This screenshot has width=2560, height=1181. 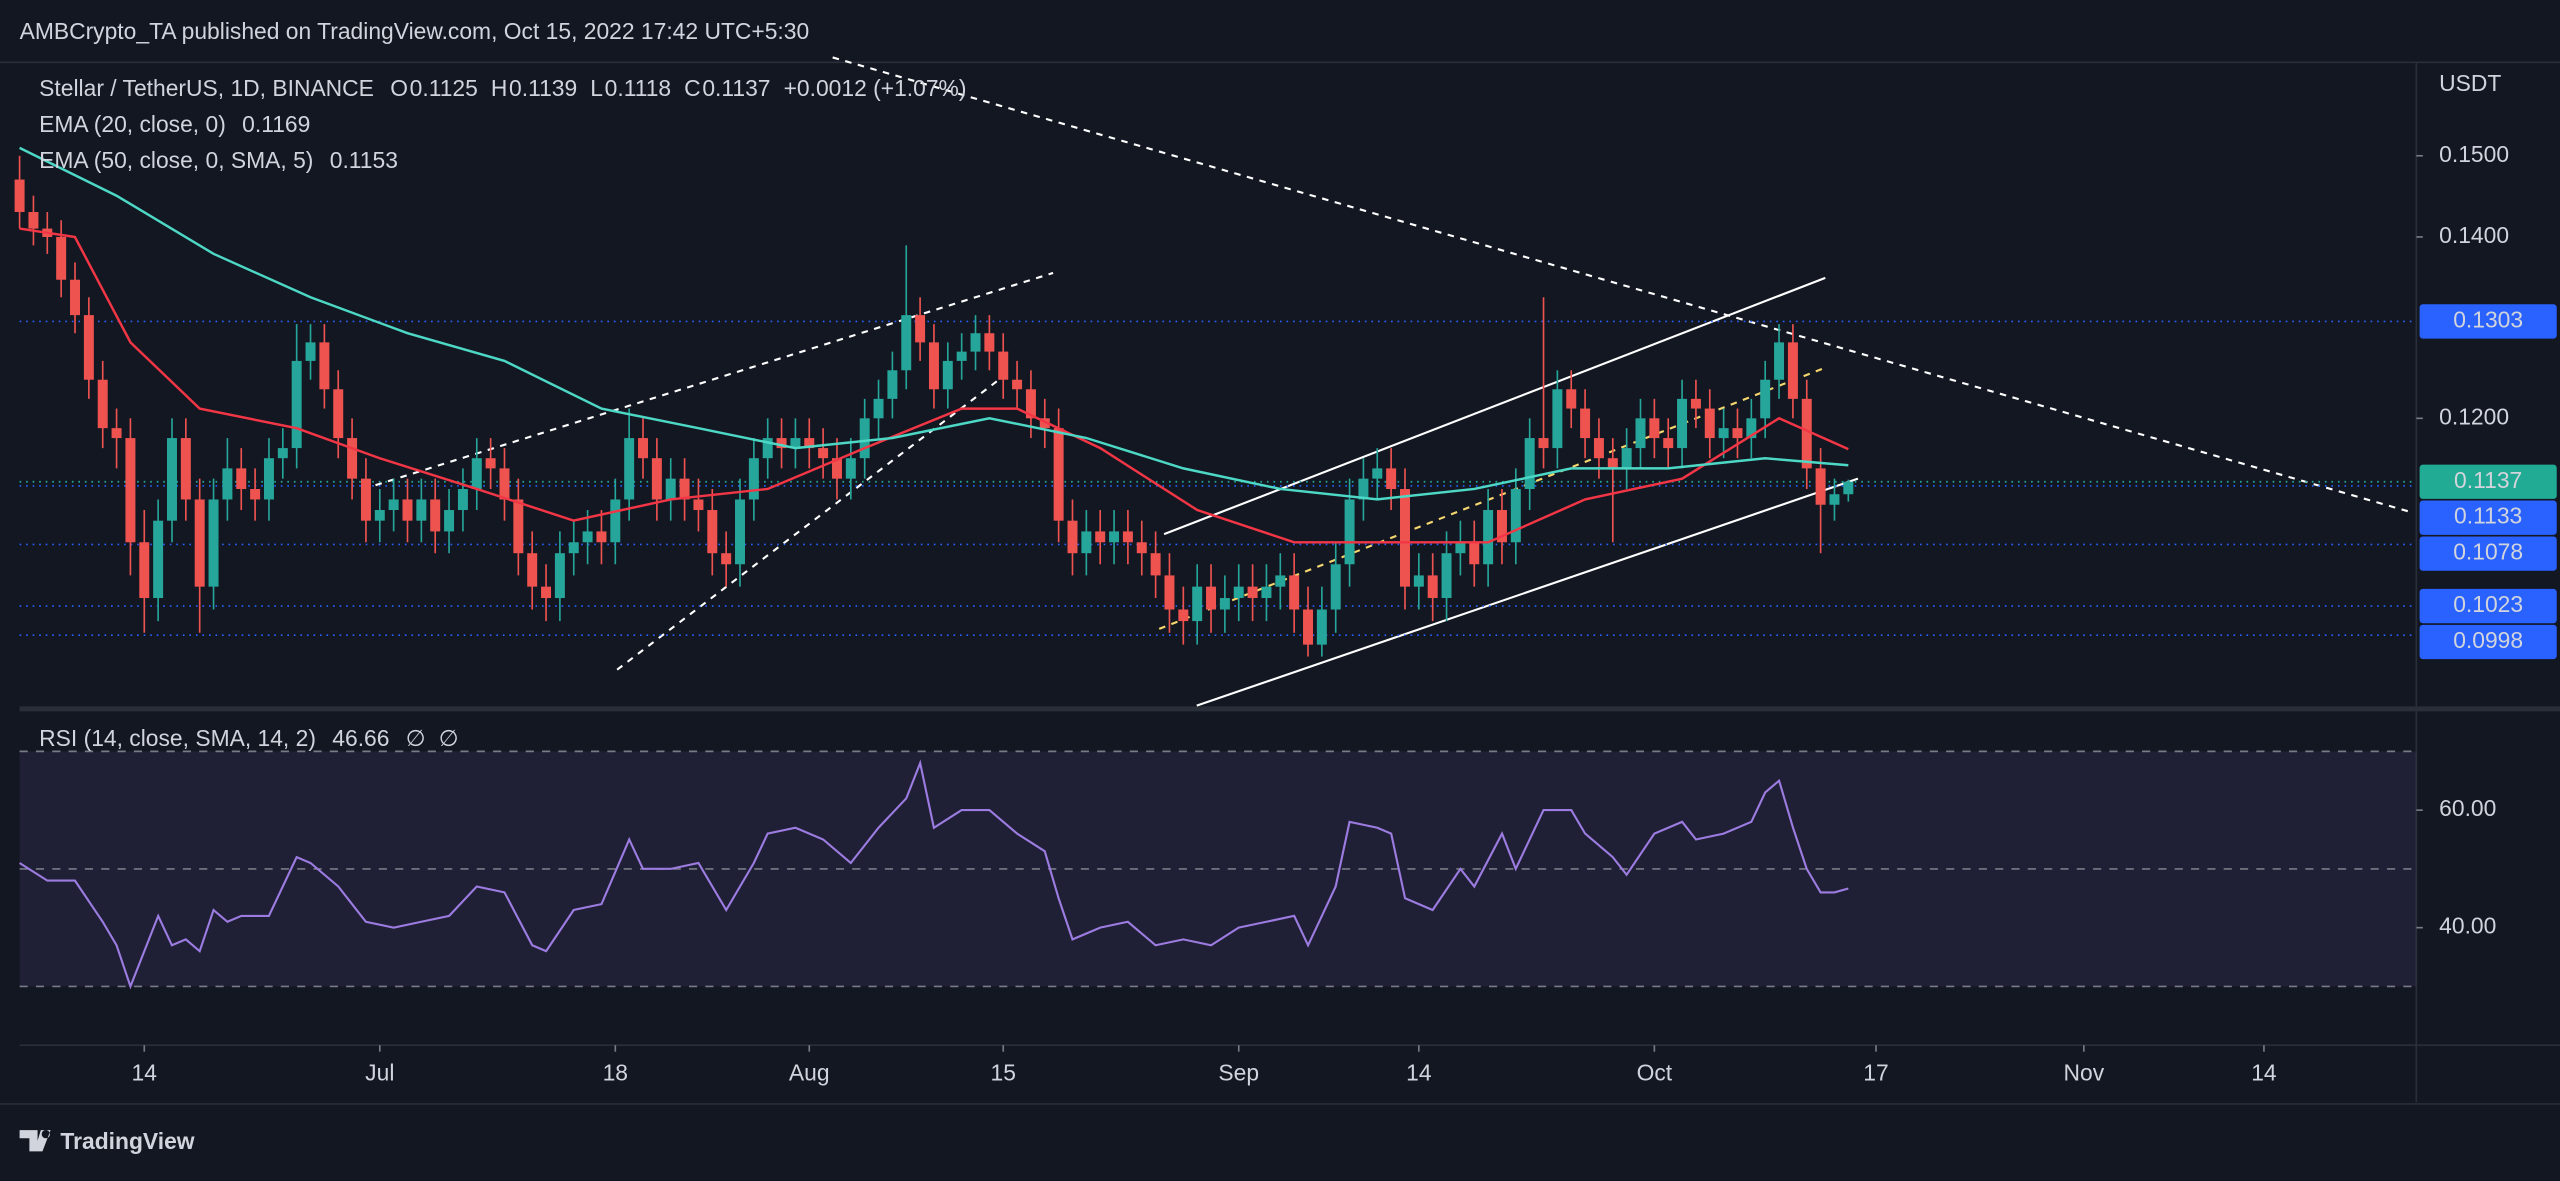 I want to click on y-tick-label: 0.1400, so click(x=2474, y=235).